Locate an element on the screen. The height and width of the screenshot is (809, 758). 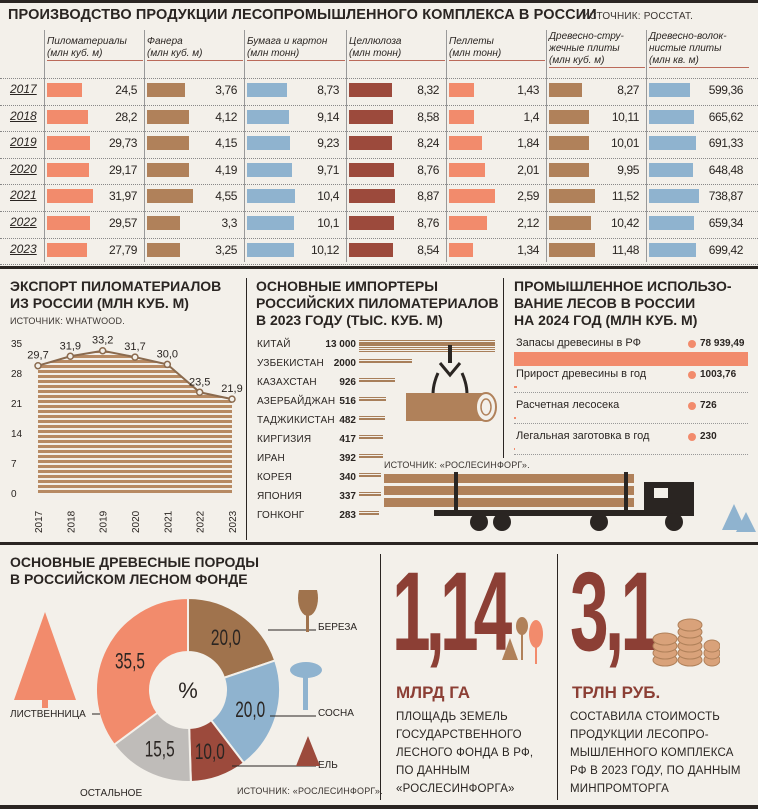
production-value: 9,95 is located at coordinates (628, 169).